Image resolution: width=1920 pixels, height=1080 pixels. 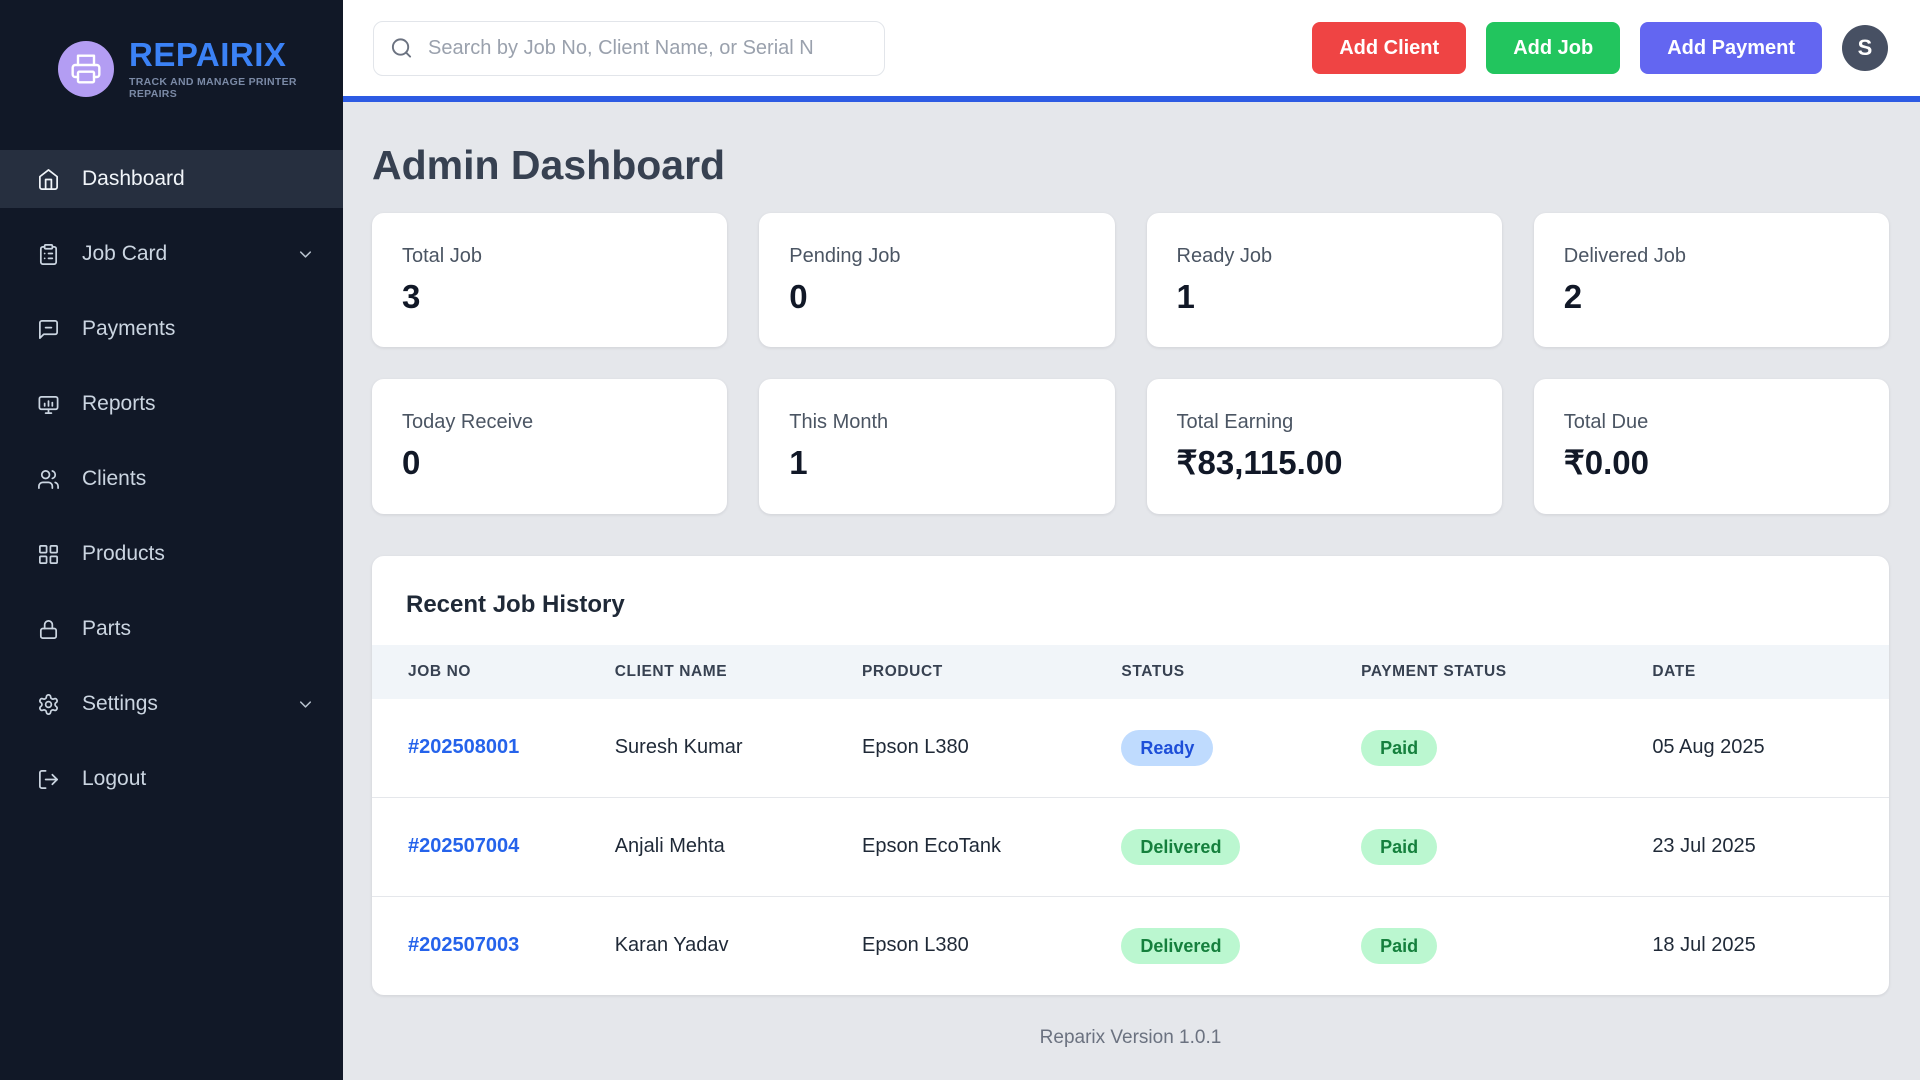 What do you see at coordinates (1770, 671) in the screenshot?
I see `col-header-date: DATE` at bounding box center [1770, 671].